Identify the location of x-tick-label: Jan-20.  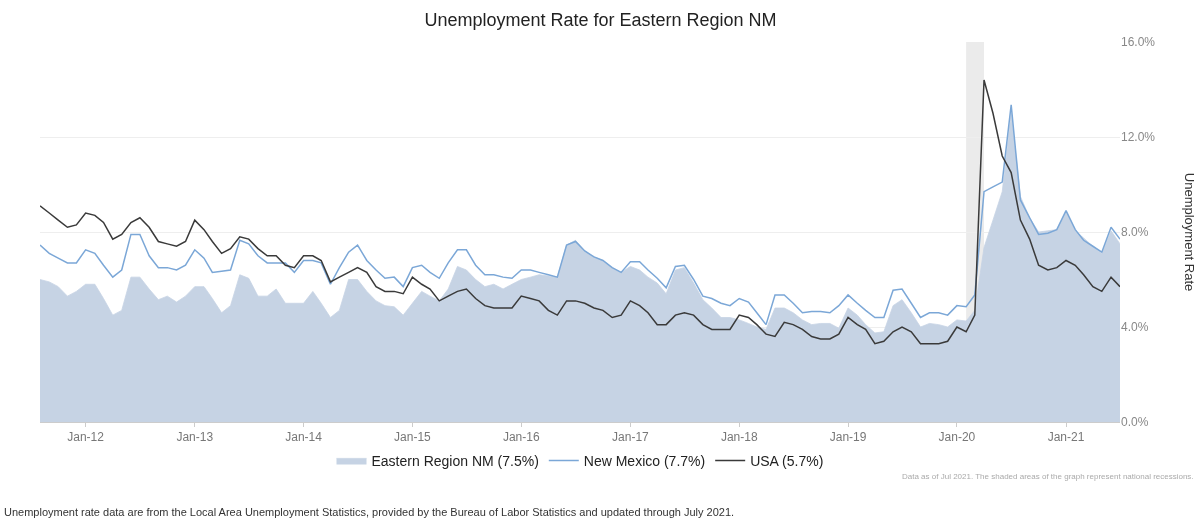
(957, 437).